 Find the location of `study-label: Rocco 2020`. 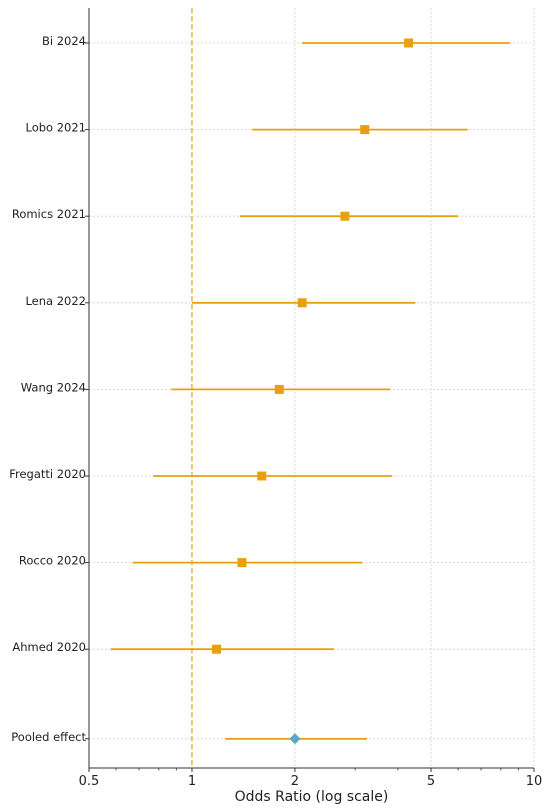

study-label: Rocco 2020 is located at coordinates (52, 561).